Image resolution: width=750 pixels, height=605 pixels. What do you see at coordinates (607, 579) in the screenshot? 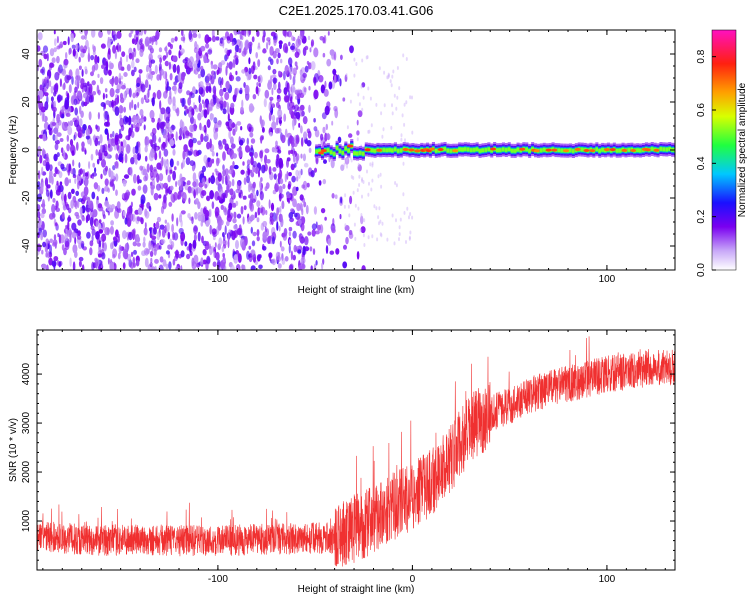
I see `x-tick-label: 100` at bounding box center [607, 579].